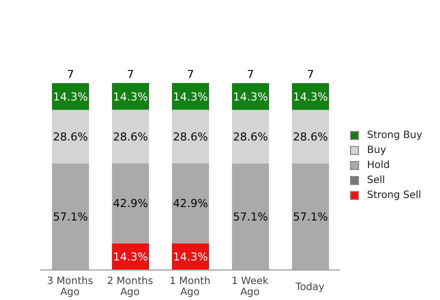  I want to click on legend-label: Hold, so click(378, 165).